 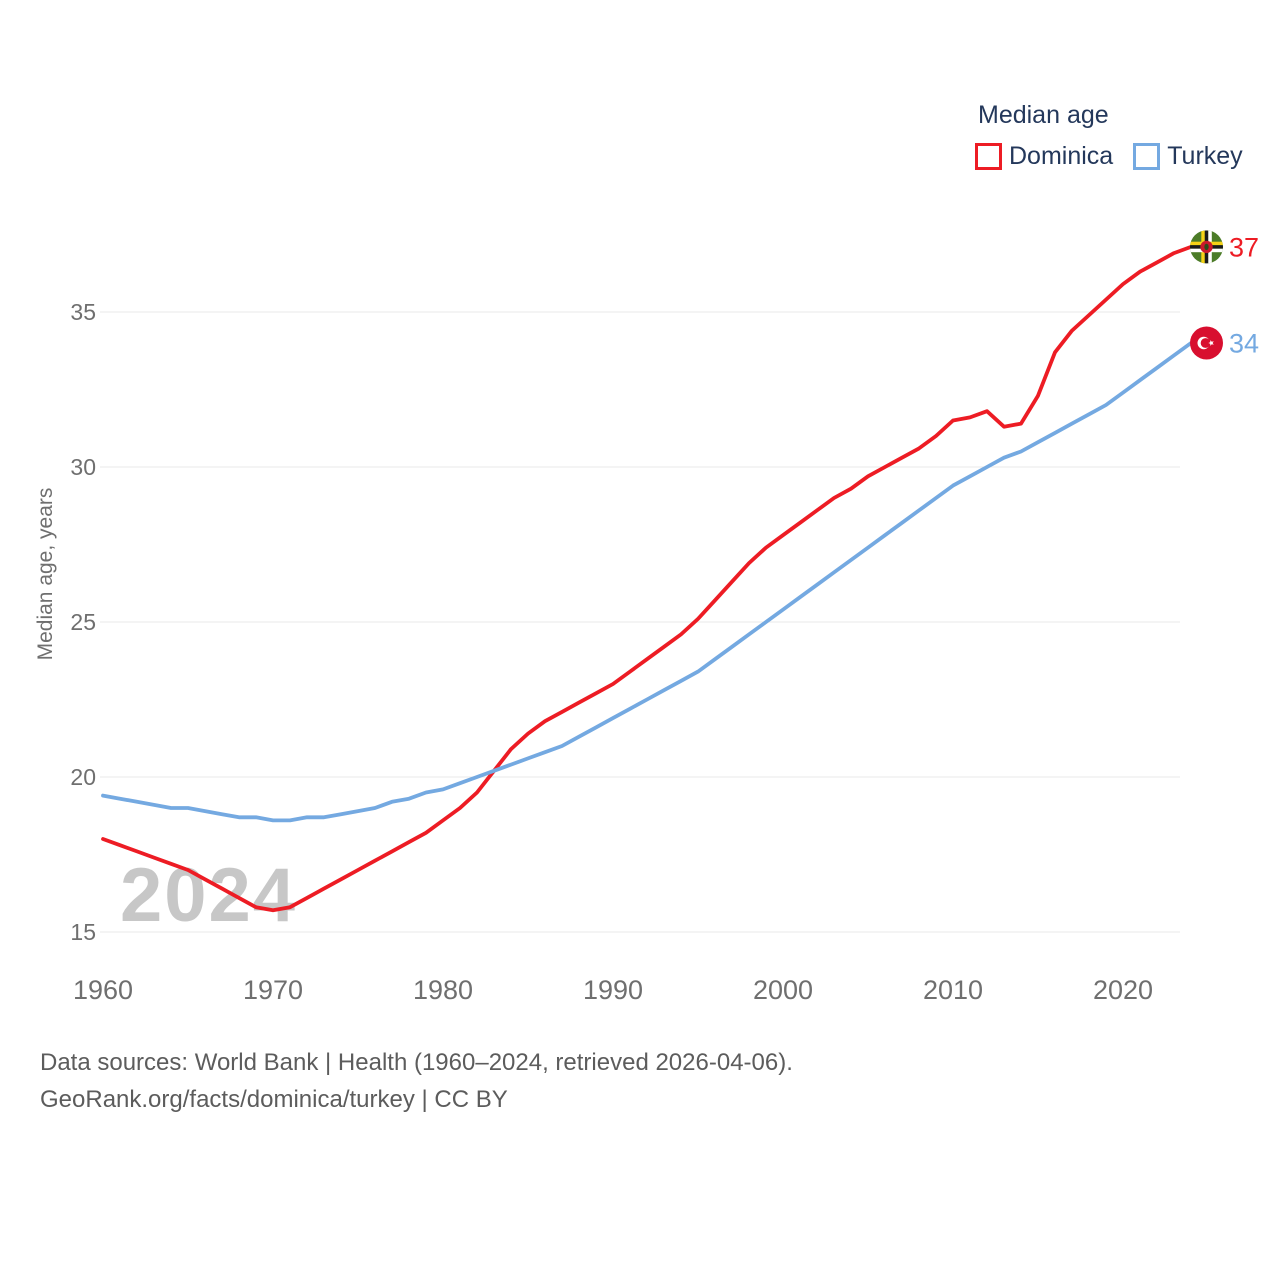 What do you see at coordinates (1147, 156) in the screenshot?
I see `turkey-swatch-icon` at bounding box center [1147, 156].